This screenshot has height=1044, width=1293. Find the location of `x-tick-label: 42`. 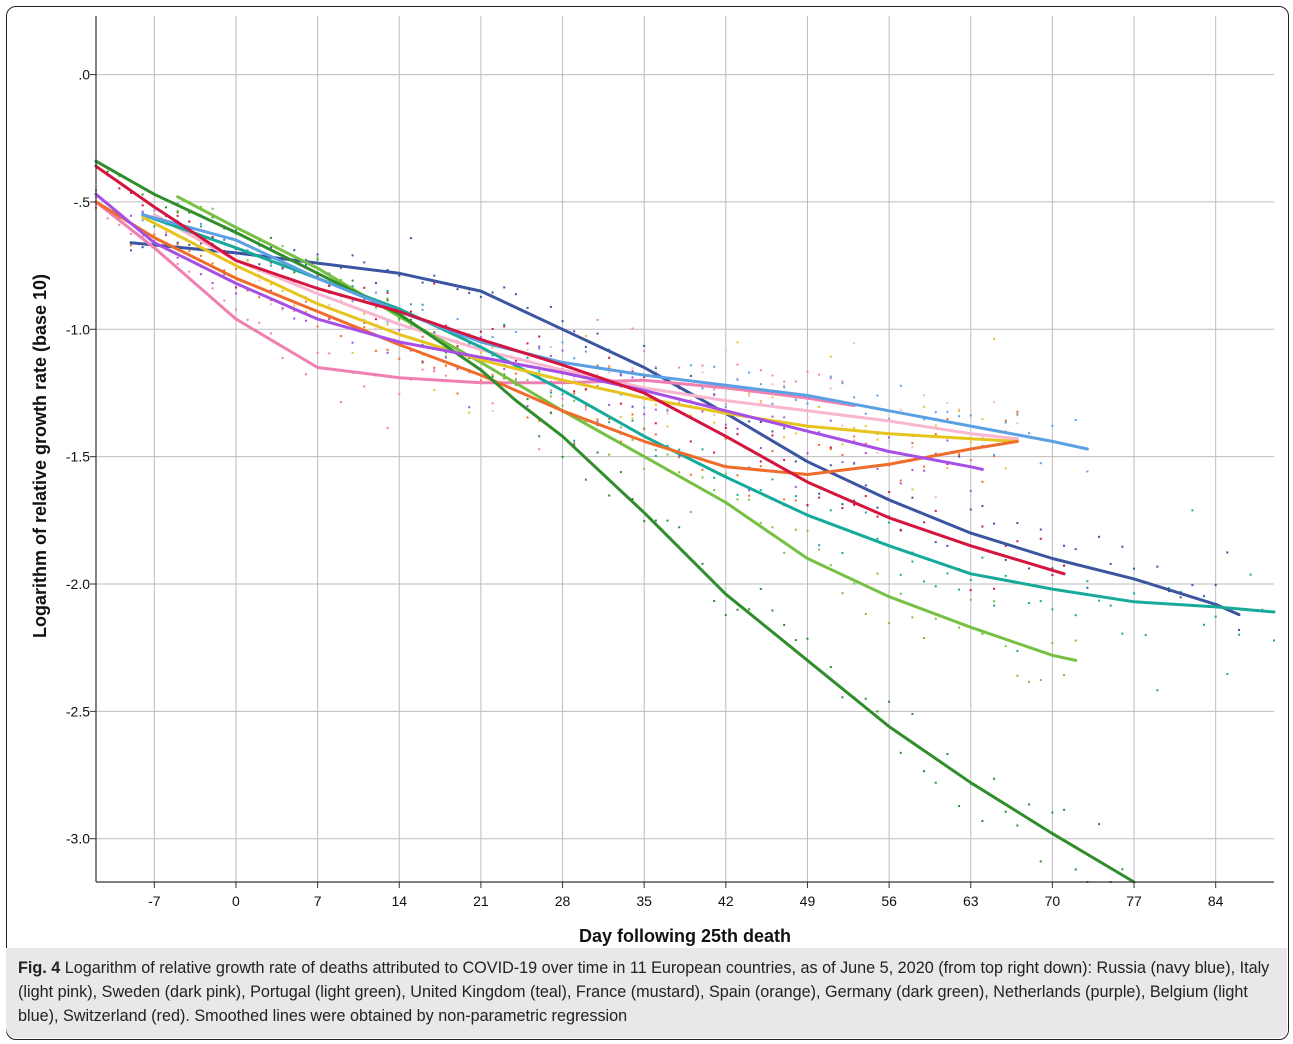

x-tick-label: 42 is located at coordinates (726, 901).